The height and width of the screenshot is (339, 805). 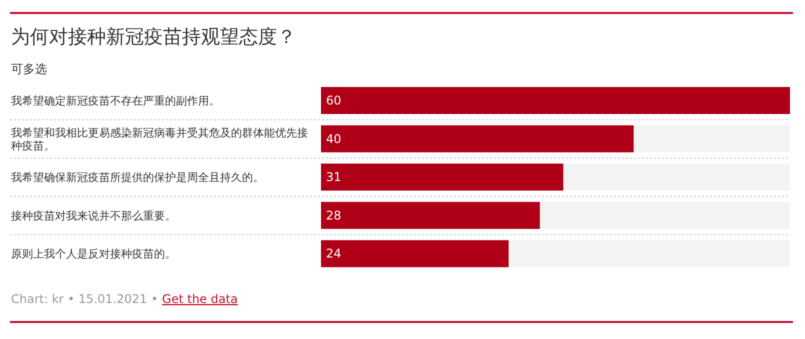 I want to click on y-tick-label: 接种疫苗对我来说并不那么重要。, so click(x=93, y=215).